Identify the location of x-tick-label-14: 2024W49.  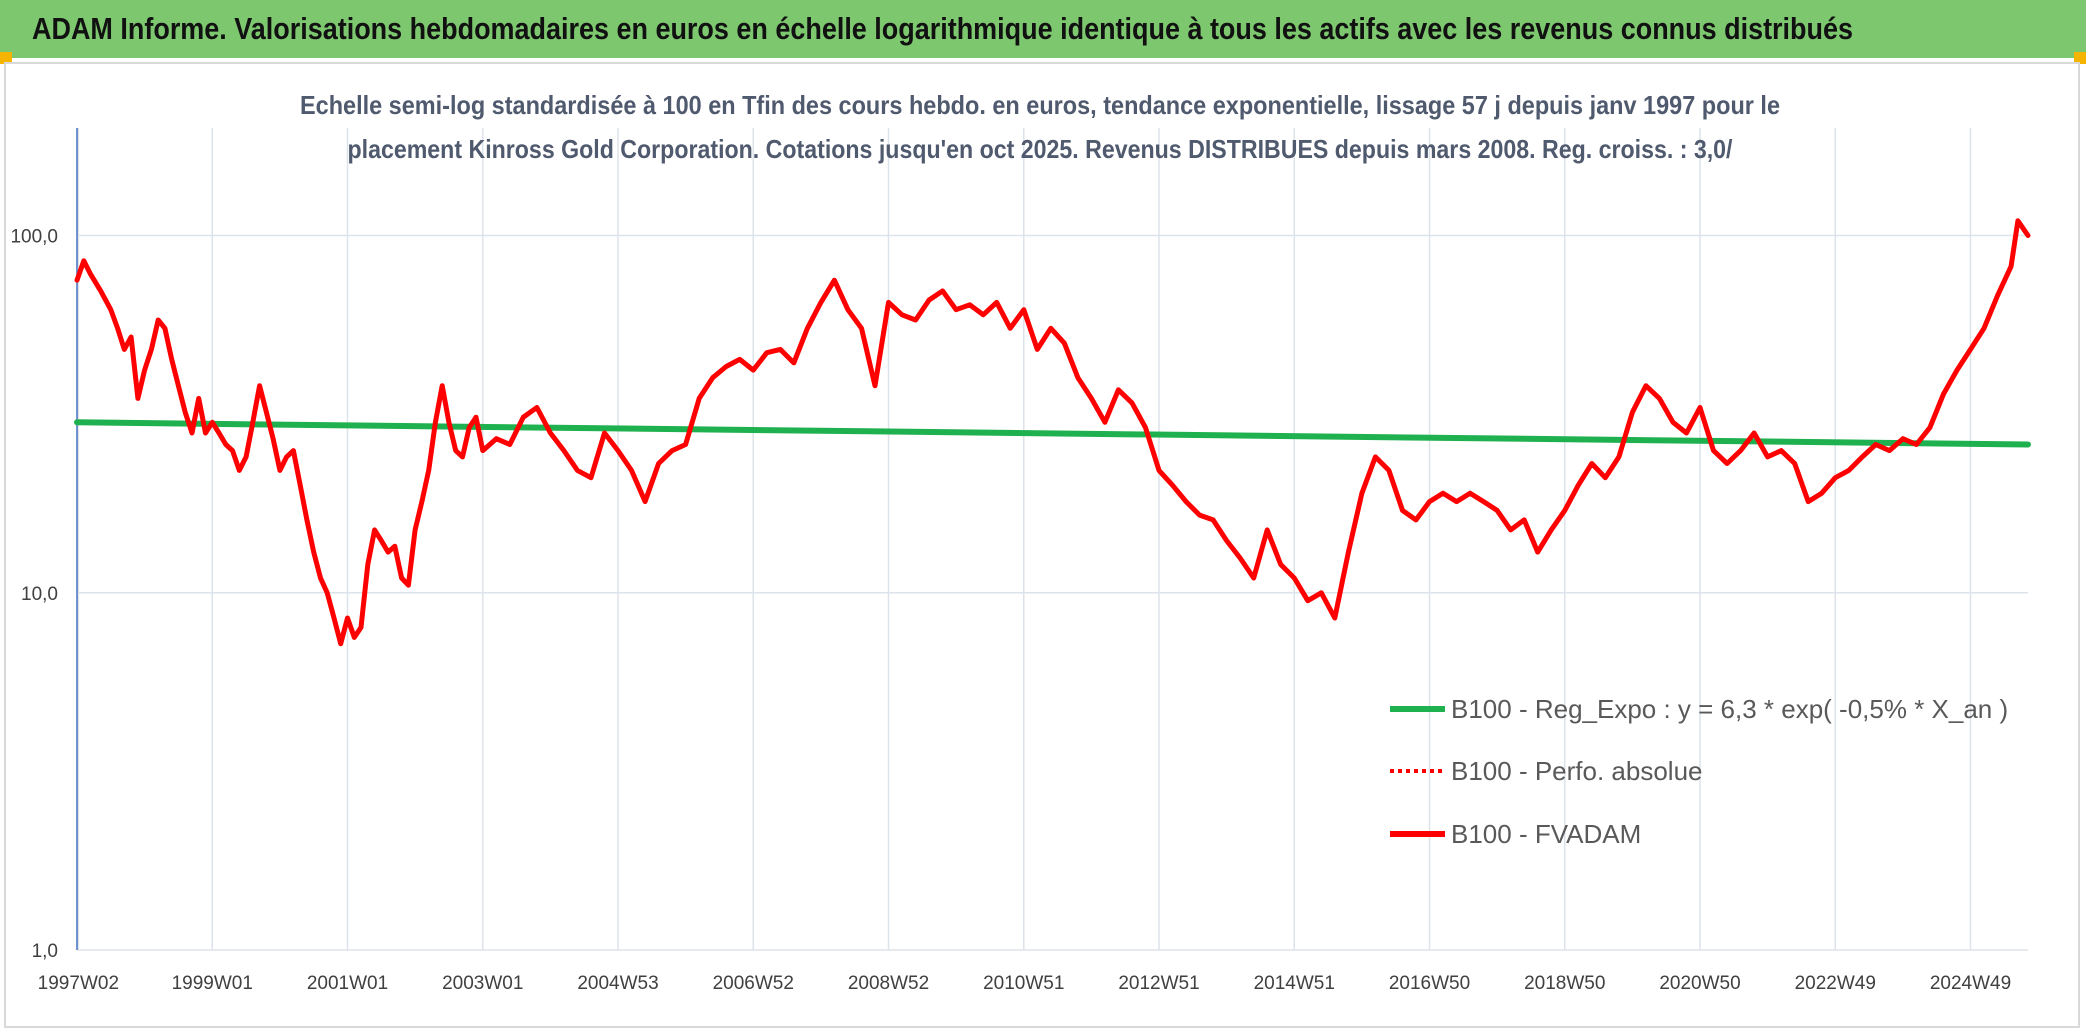
(1970, 983).